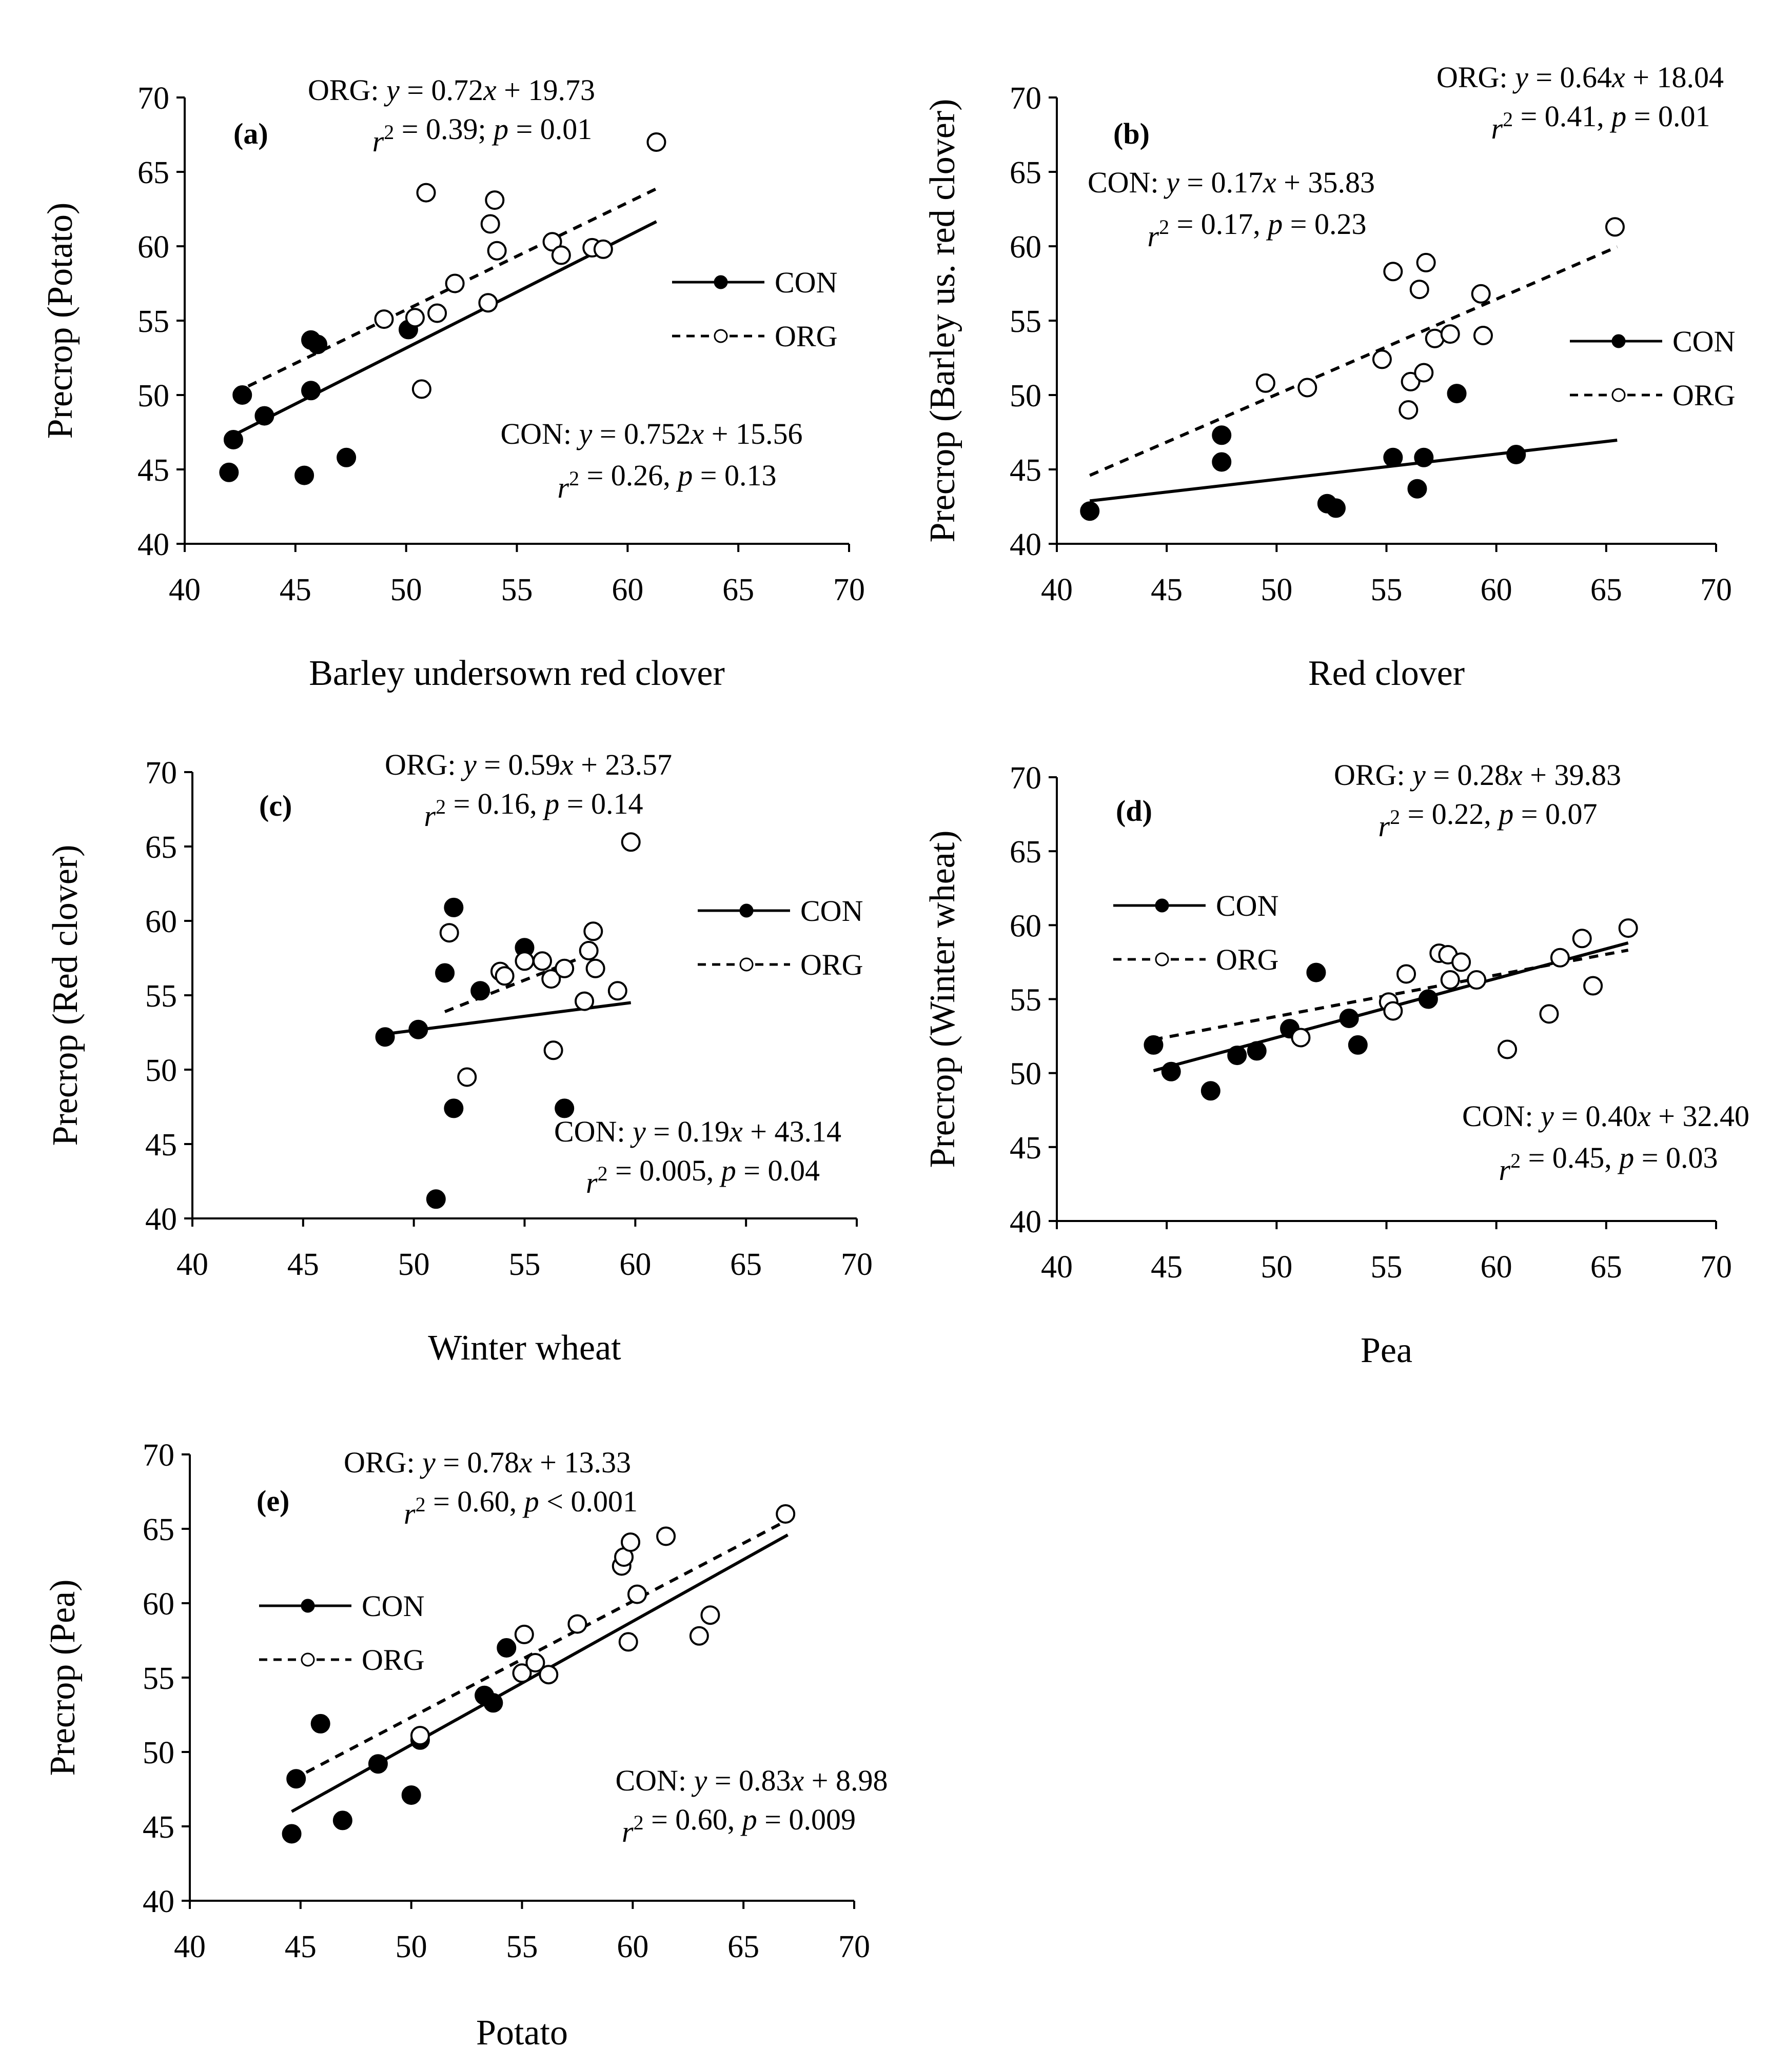 This screenshot has height=2068, width=1792. Describe the element at coordinates (651, 433) in the screenshot. I see `con-equation: CON: y = 0.752x + 15.56` at that location.